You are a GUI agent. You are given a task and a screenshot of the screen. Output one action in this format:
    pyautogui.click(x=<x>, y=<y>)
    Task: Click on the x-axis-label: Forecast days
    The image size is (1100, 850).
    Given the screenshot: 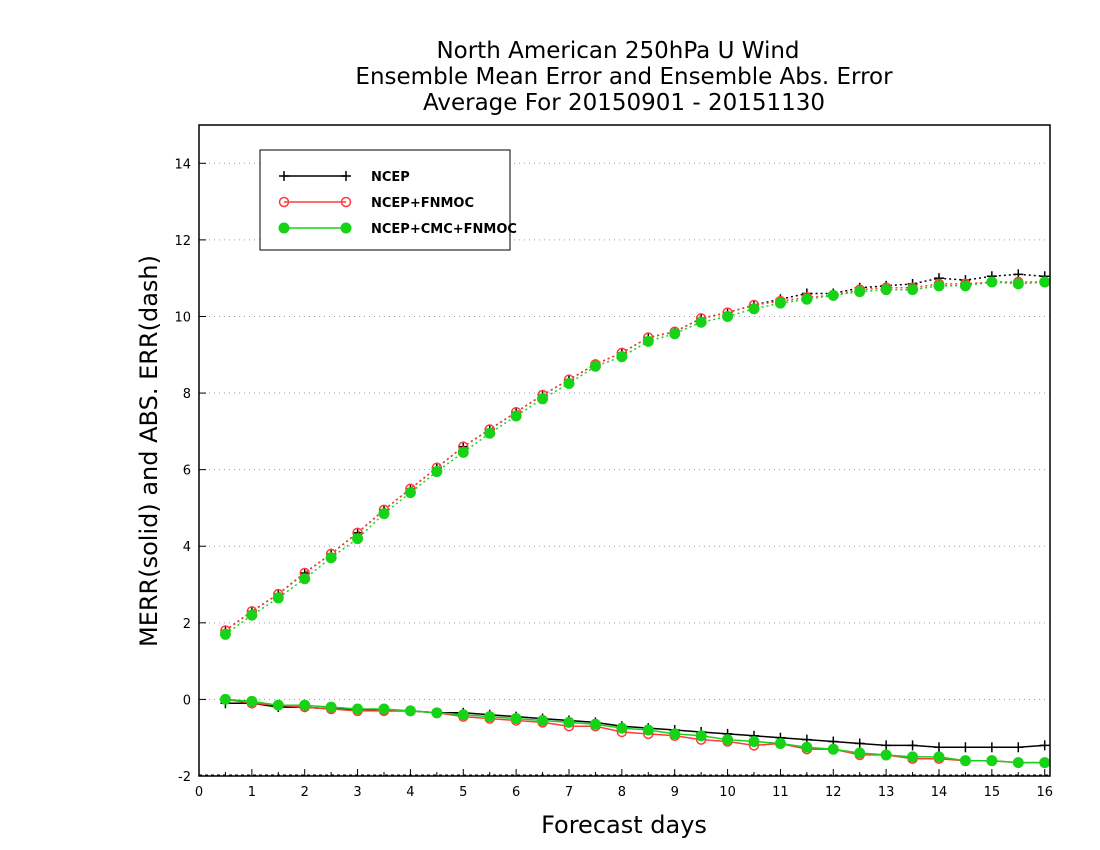 What is the action you would take?
    pyautogui.click(x=624, y=825)
    